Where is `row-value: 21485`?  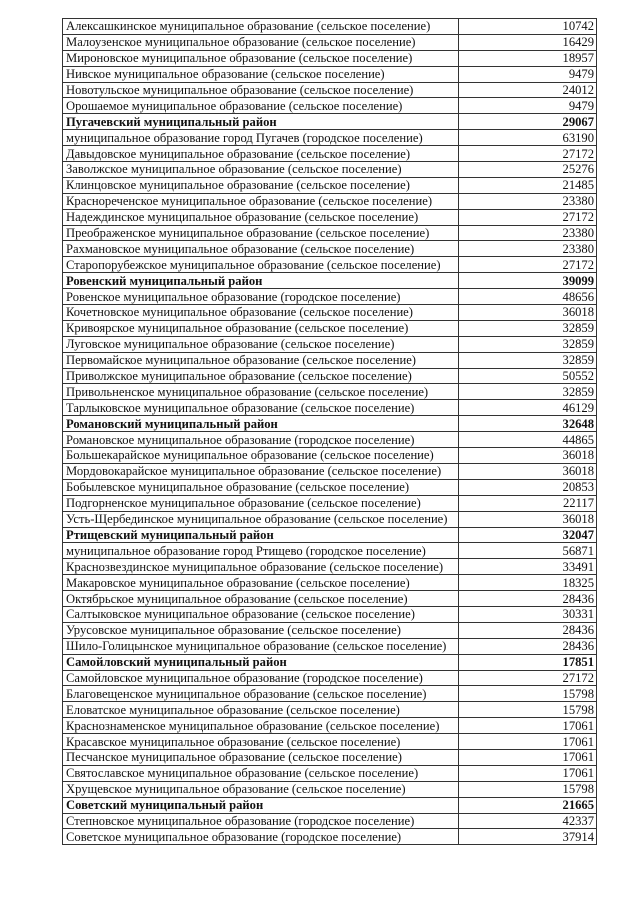 row-value: 21485 is located at coordinates (527, 185).